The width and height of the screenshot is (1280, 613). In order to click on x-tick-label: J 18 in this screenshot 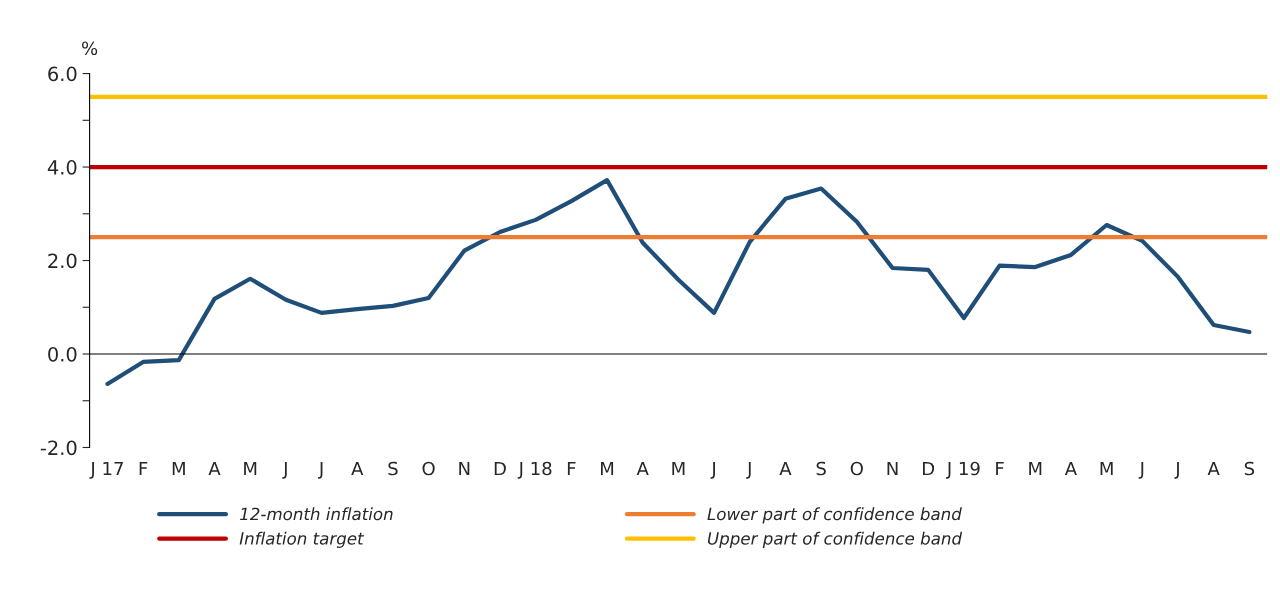, I will do `click(534, 470)`.